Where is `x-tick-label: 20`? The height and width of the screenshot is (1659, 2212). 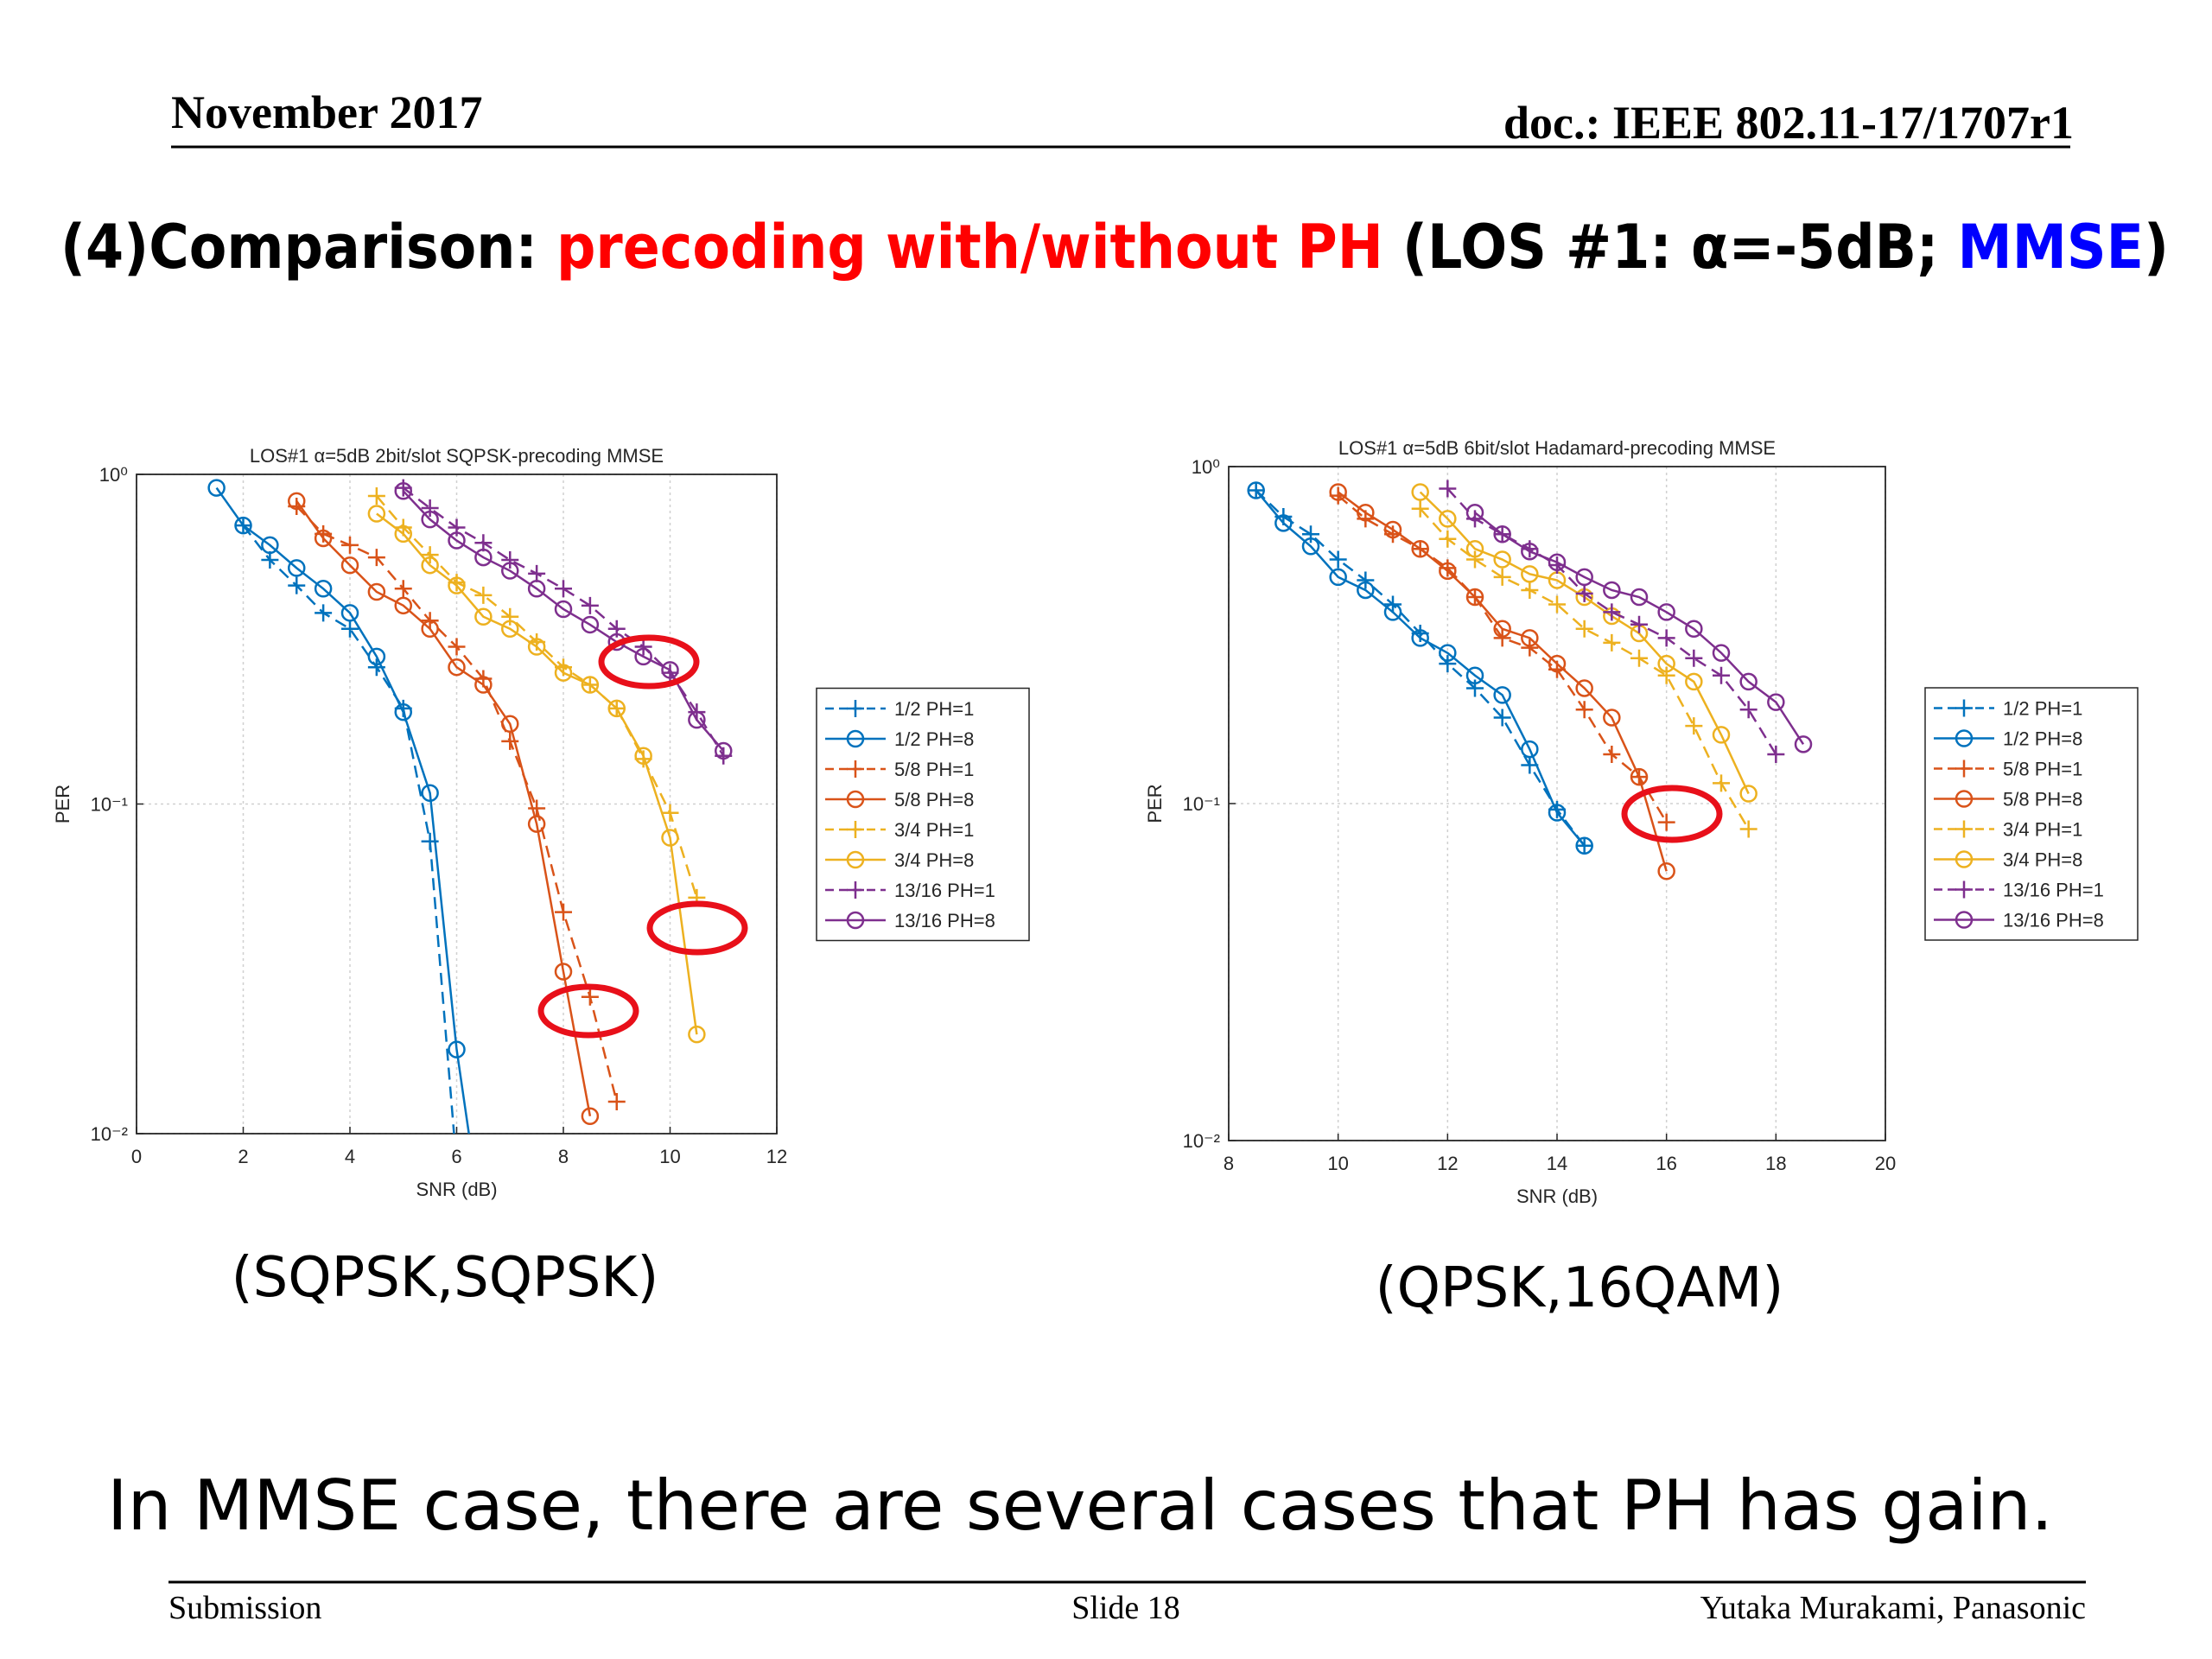 x-tick-label: 20 is located at coordinates (1885, 1163).